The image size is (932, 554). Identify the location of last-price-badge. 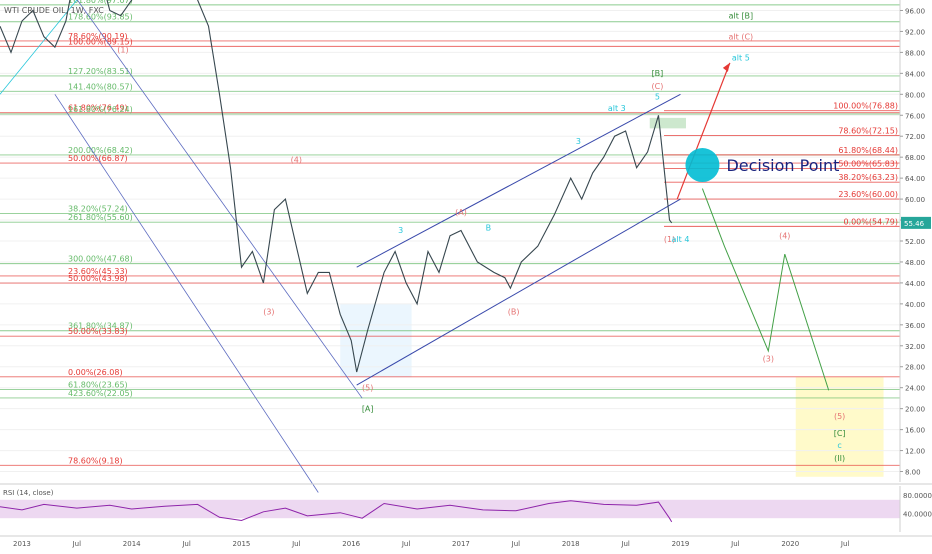
(916, 222).